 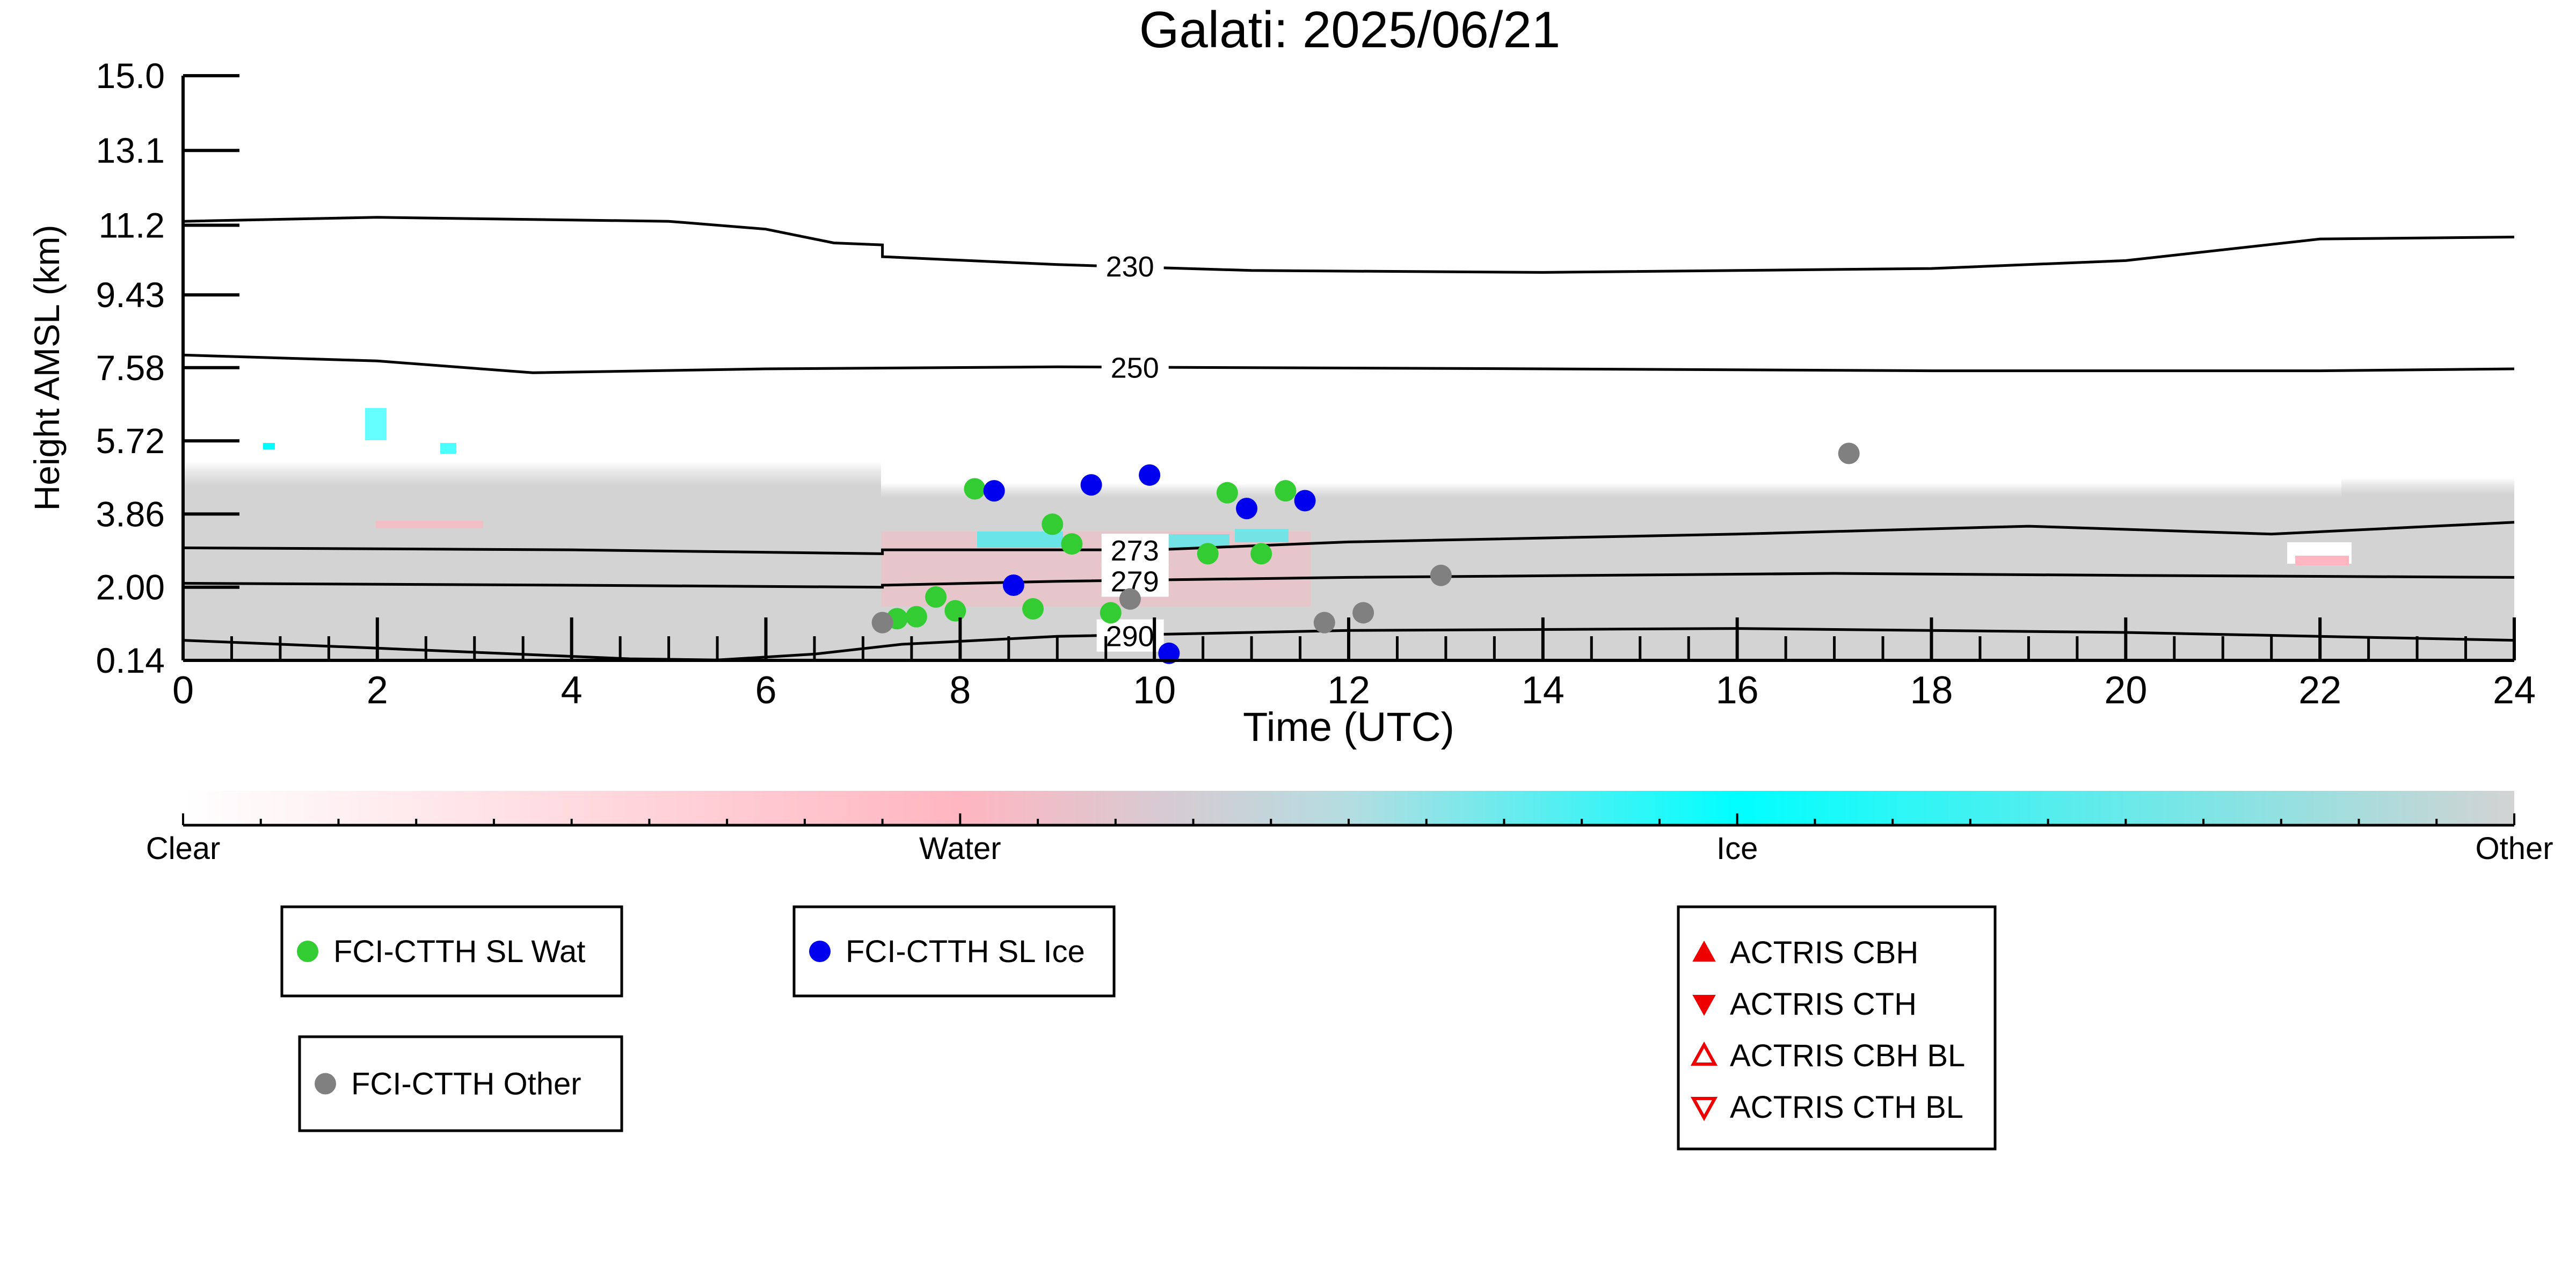 What do you see at coordinates (183, 848) in the screenshot?
I see `colorbar-label: Clear` at bounding box center [183, 848].